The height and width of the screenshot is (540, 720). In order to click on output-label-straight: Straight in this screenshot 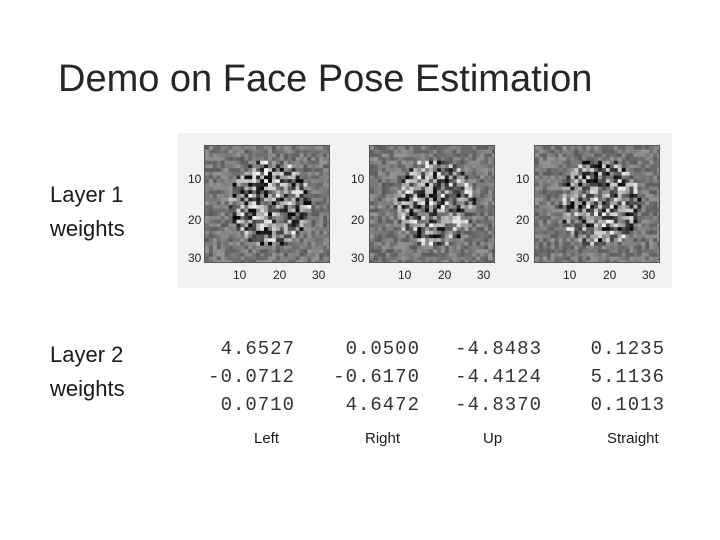, I will do `click(633, 438)`.